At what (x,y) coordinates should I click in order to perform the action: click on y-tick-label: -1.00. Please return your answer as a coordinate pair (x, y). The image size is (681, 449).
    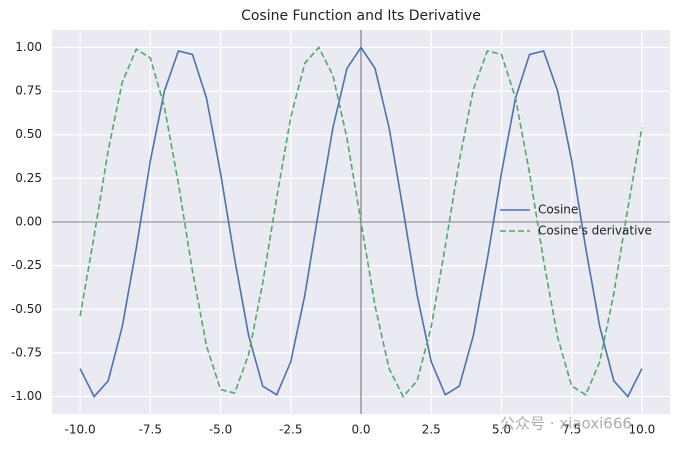
    Looking at the image, I should click on (26, 396).